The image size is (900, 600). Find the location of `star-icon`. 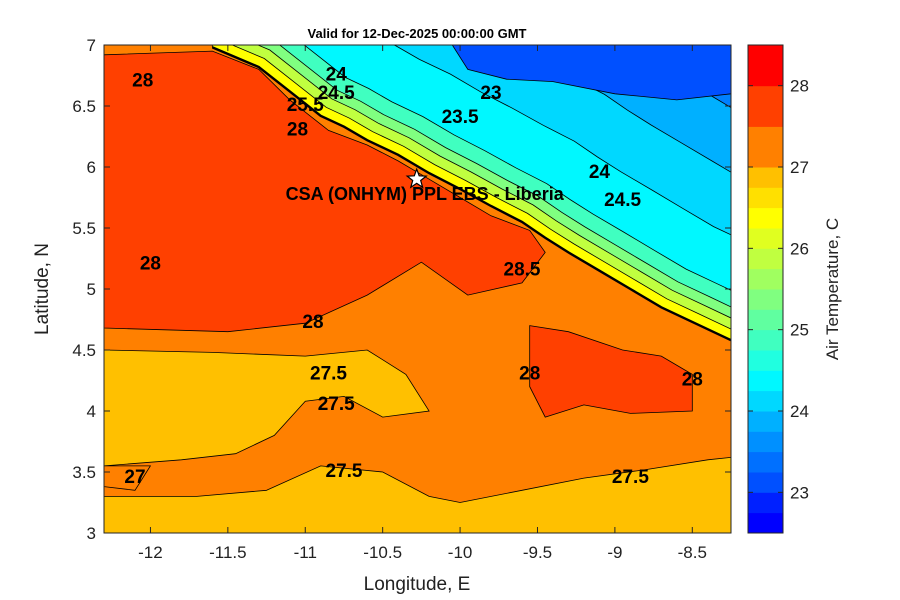

star-icon is located at coordinates (416, 178).